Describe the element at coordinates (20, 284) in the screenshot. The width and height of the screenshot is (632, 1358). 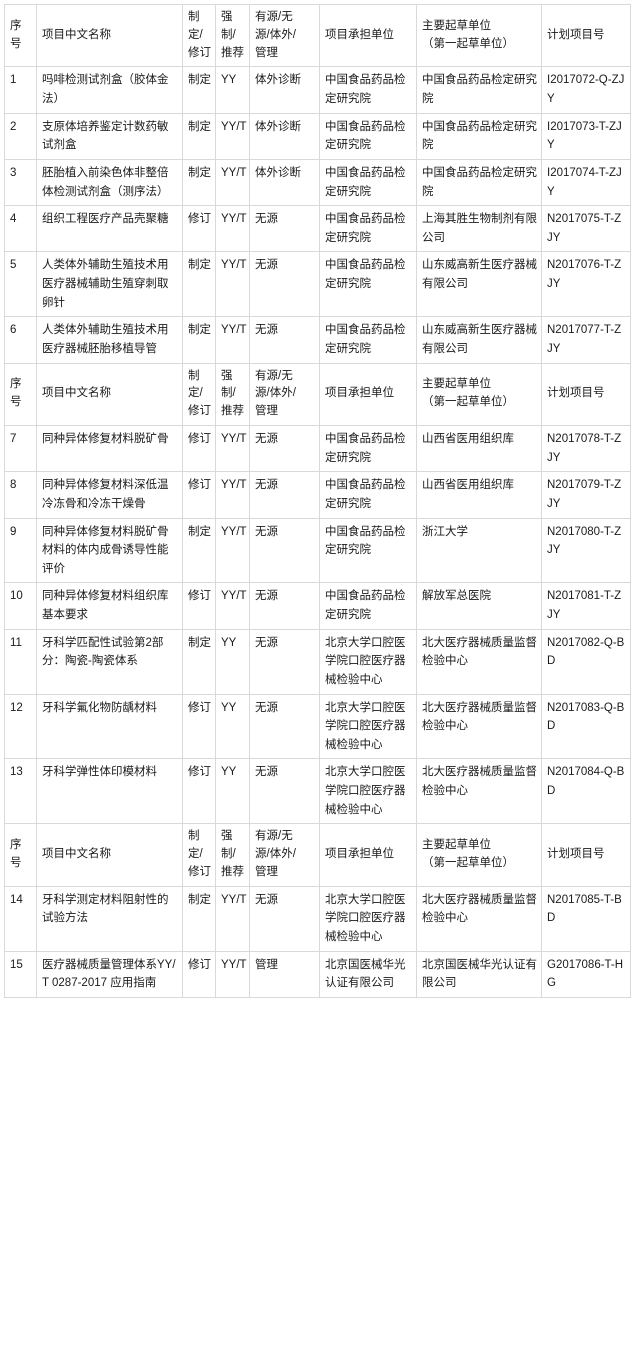
I see `cell-seq: 5` at that location.